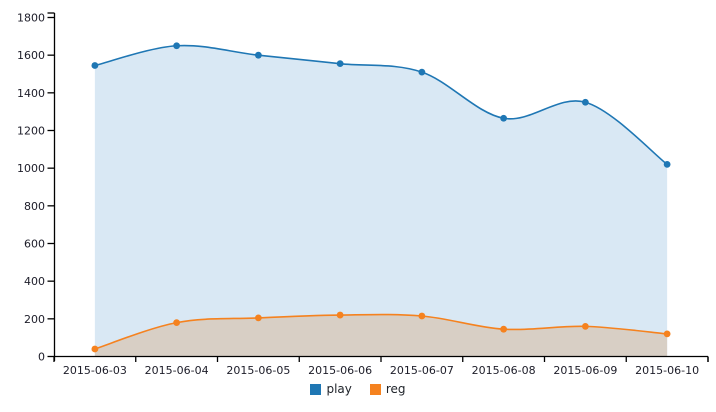 The image size is (716, 412). I want to click on x-tick-label: 2015-06-03, so click(95, 370).